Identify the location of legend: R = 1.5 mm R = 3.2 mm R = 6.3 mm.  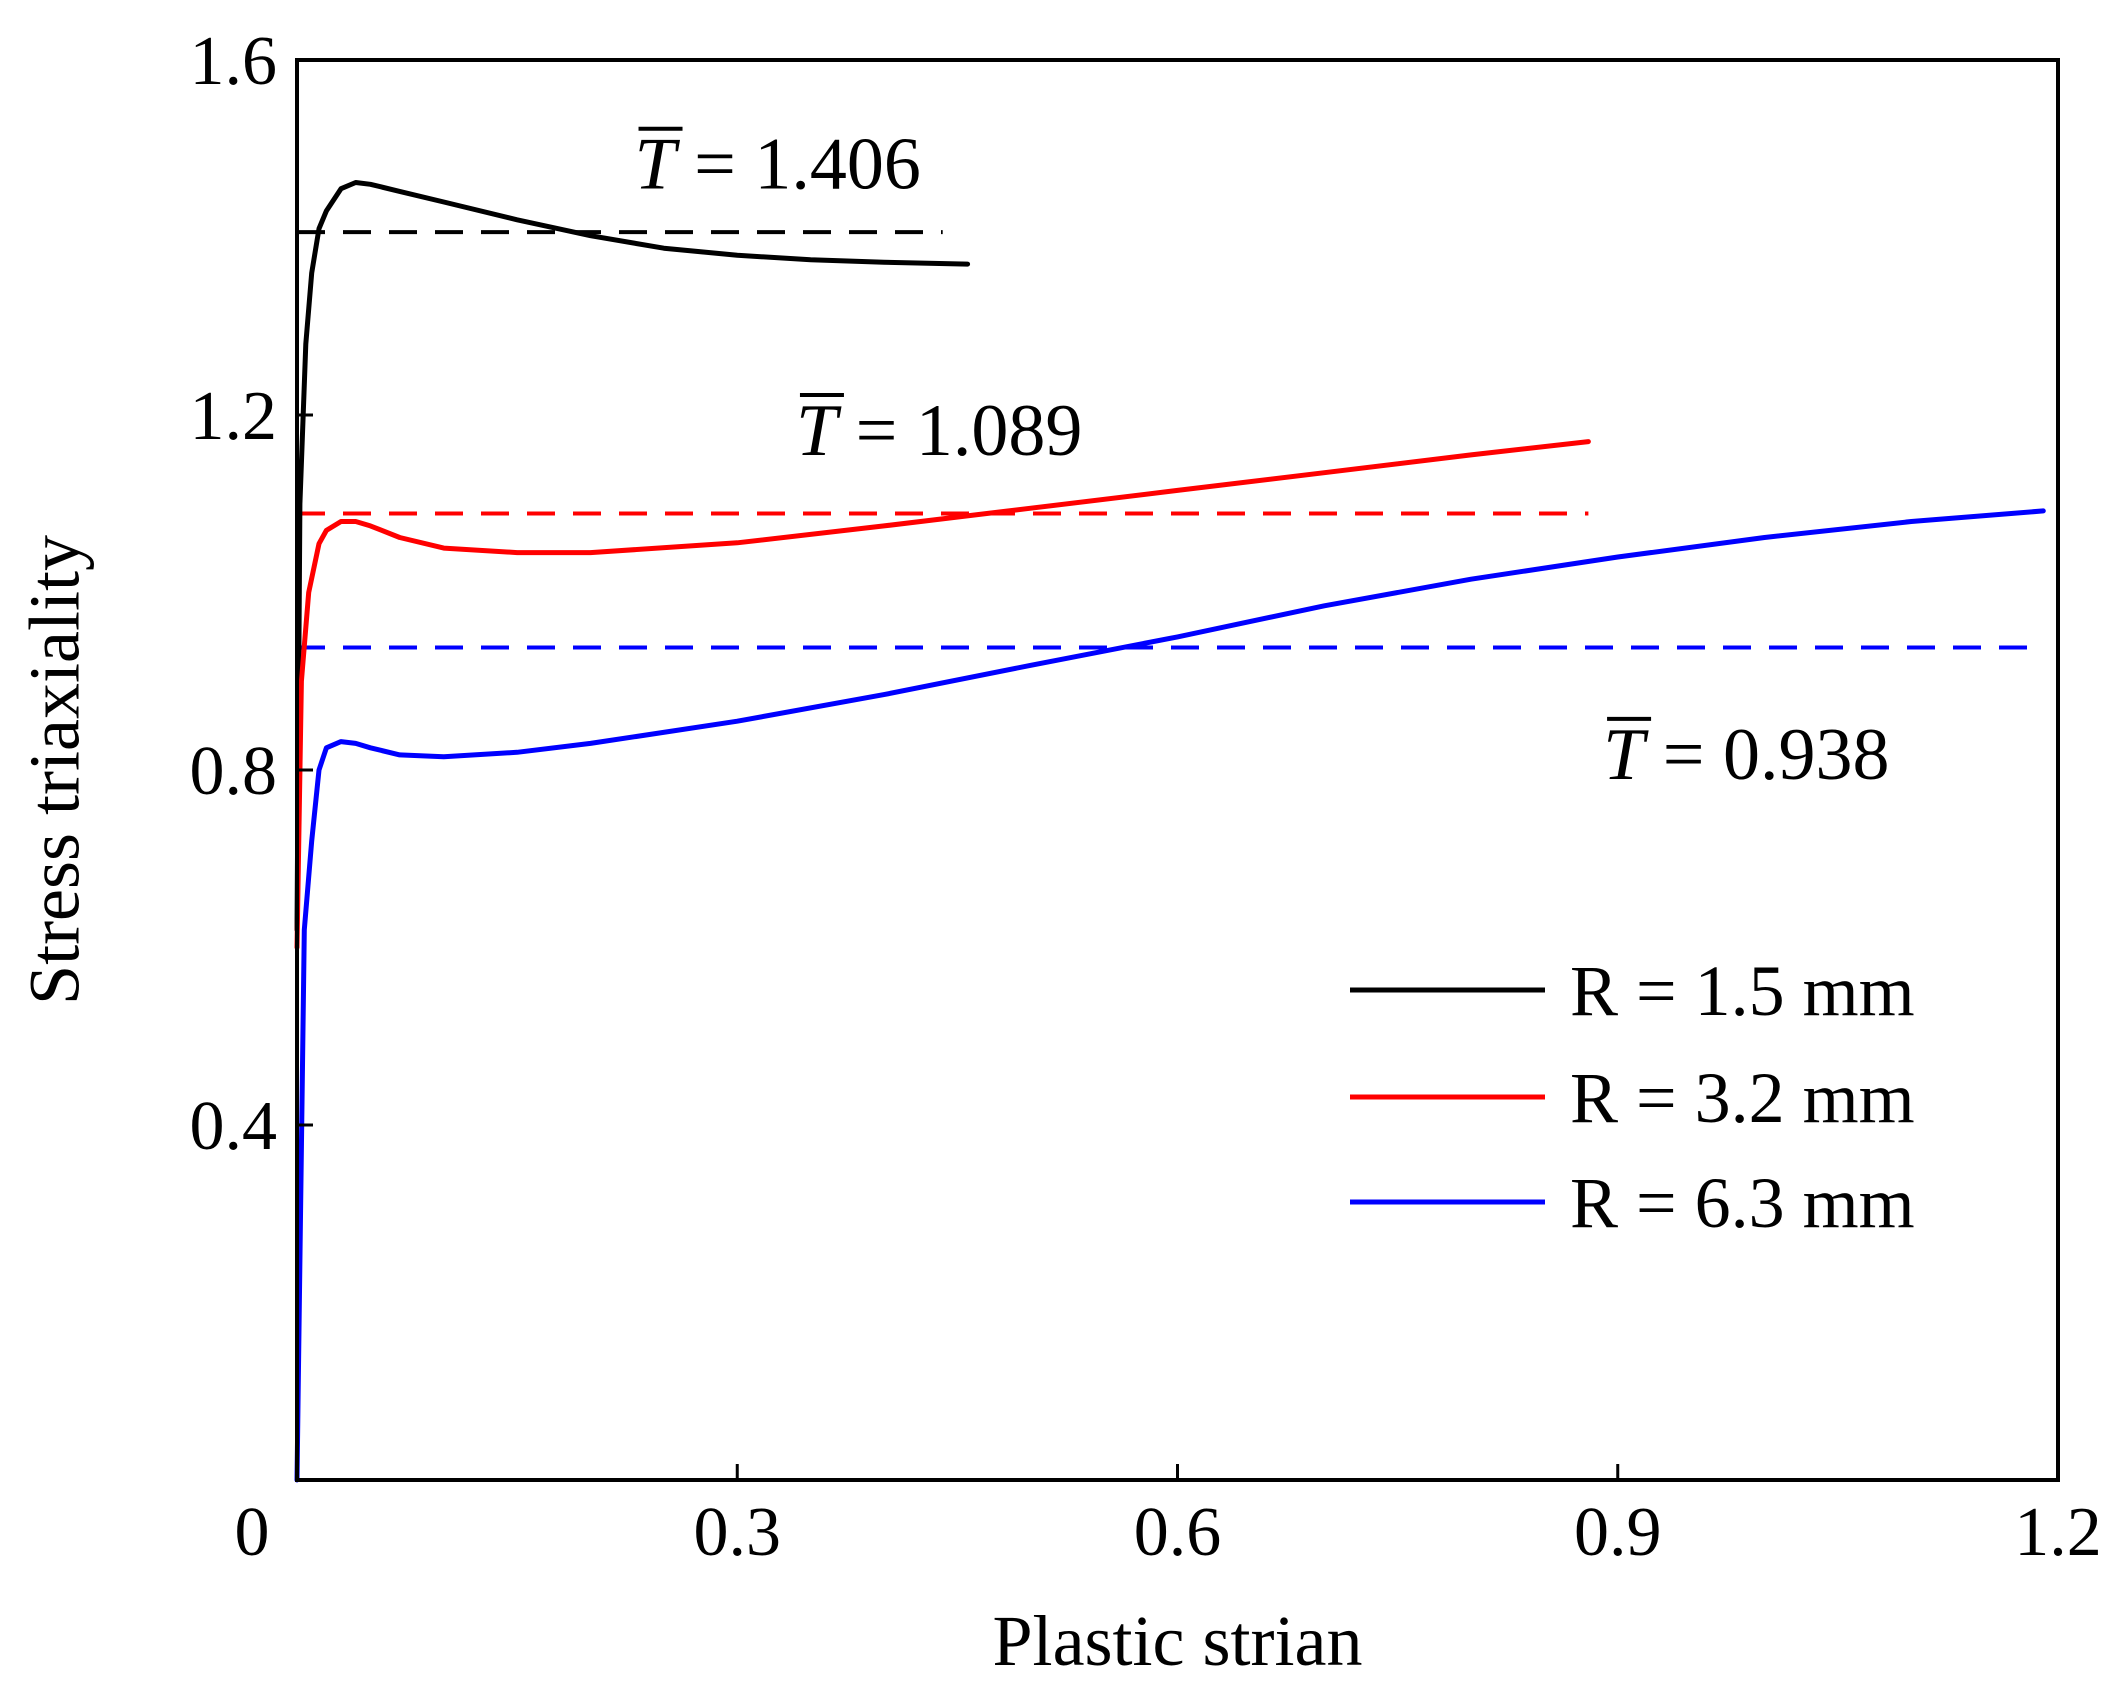
(1632, 1097).